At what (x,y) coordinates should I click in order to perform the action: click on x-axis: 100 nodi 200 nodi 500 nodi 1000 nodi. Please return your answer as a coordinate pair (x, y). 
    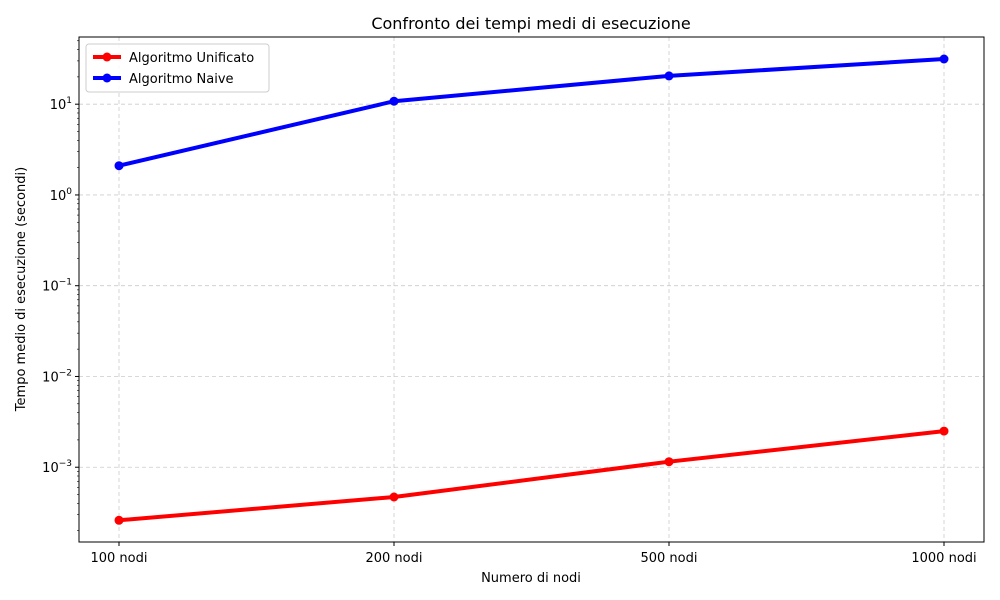
    Looking at the image, I should click on (533, 554).